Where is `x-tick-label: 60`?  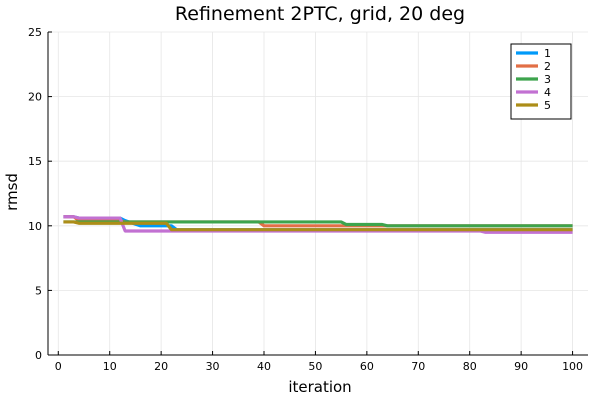
x-tick-label: 60 is located at coordinates (367, 366).